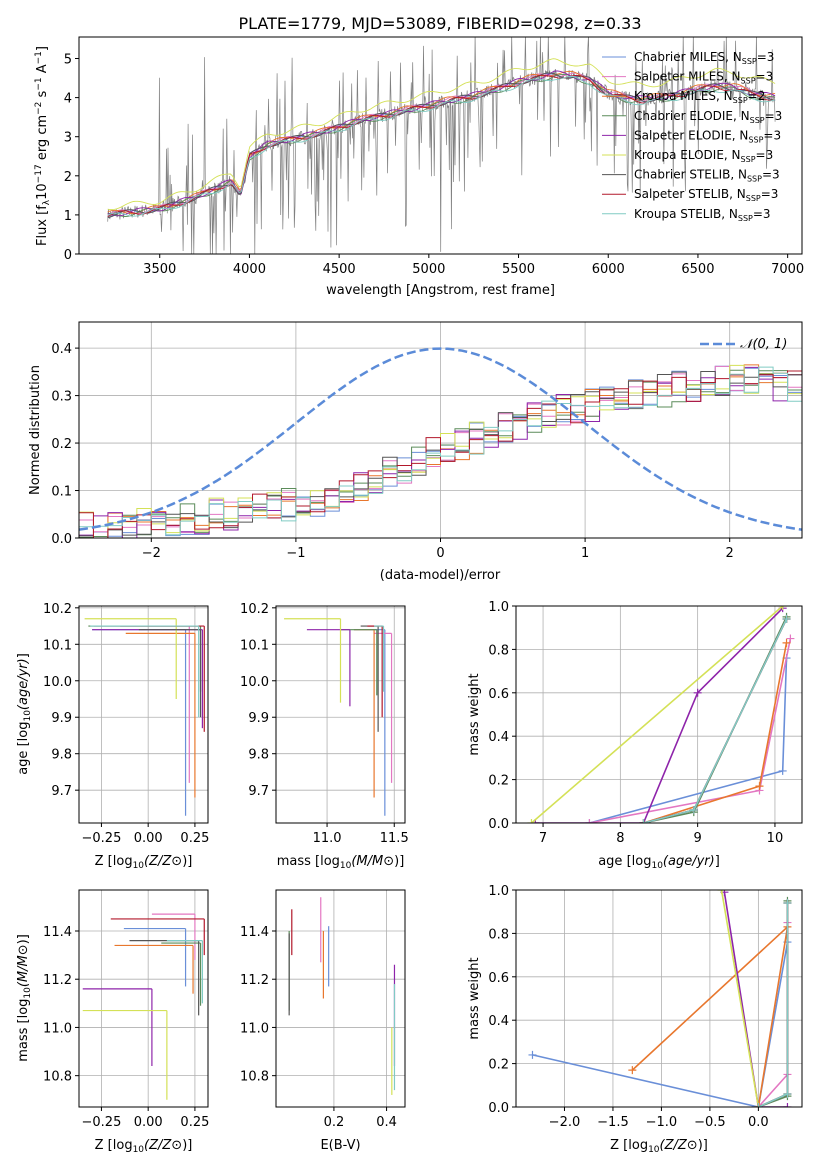  I want to click on y-tick-label: 11.2, so click(254, 980).